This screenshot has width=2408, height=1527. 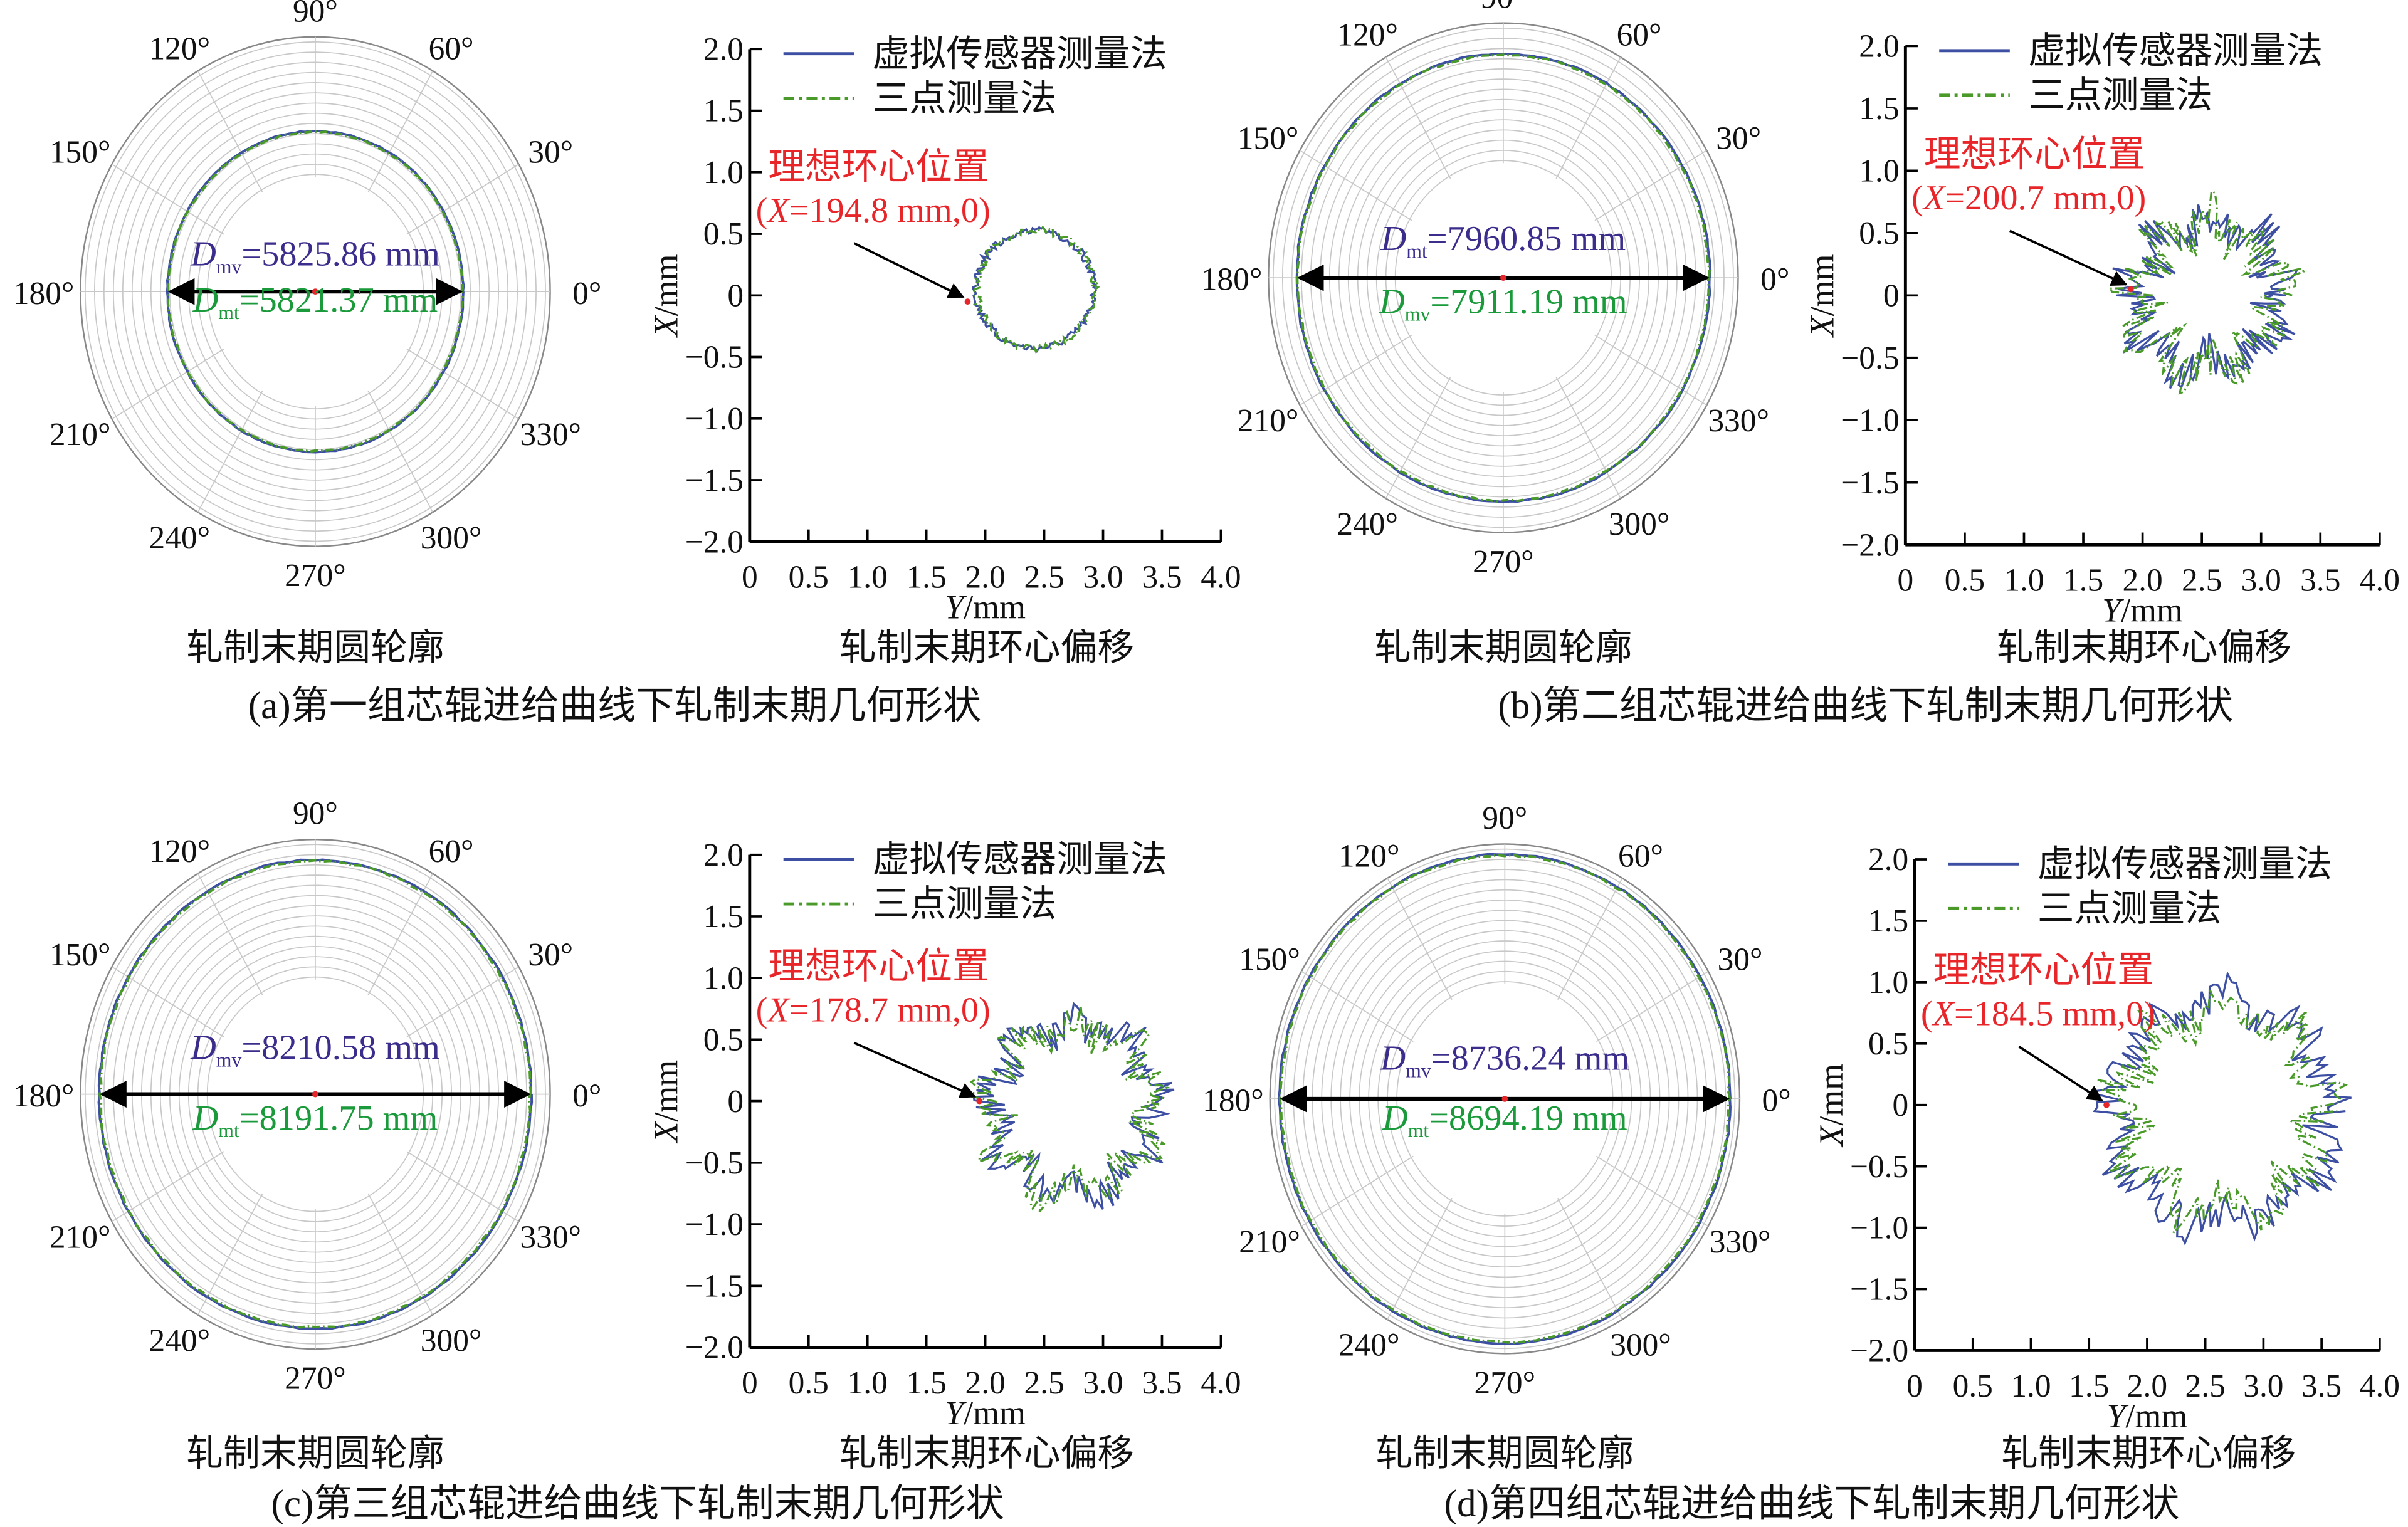 I want to click on diameter-value: =5825.86 mm, so click(x=340, y=255).